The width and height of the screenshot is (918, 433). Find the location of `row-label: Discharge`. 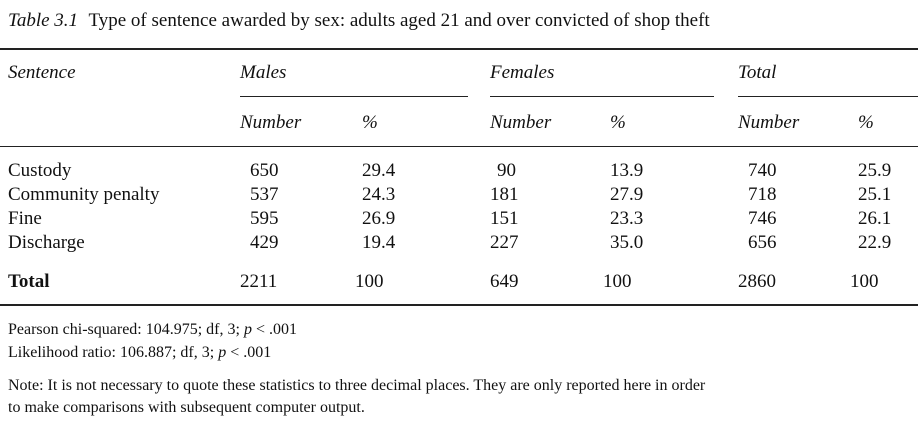

row-label: Discharge is located at coordinates (46, 242).